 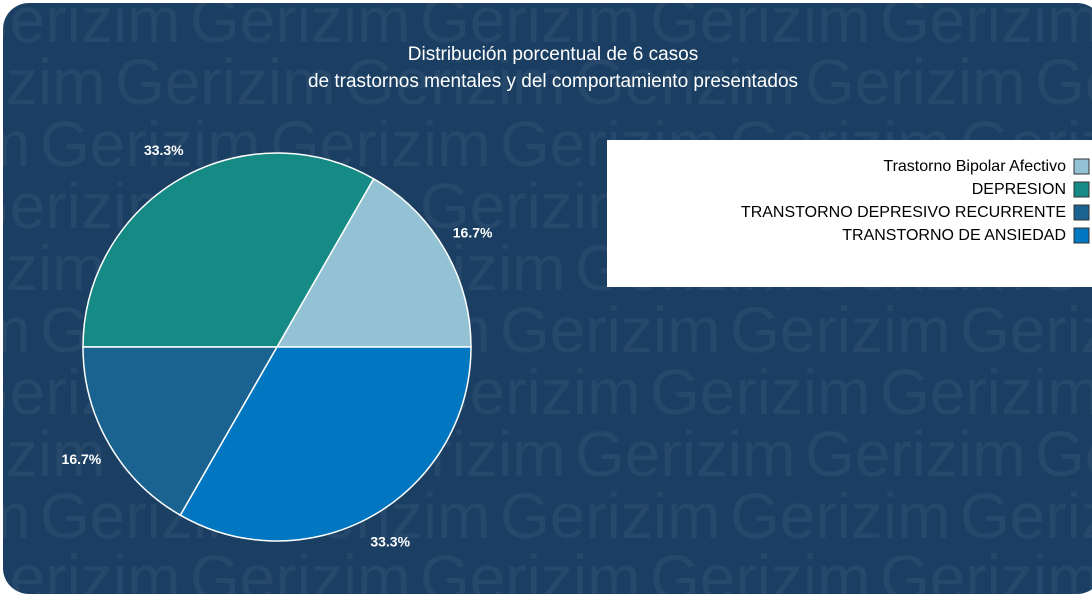 I want to click on legend-label: DEPRESION, so click(x=1019, y=189).